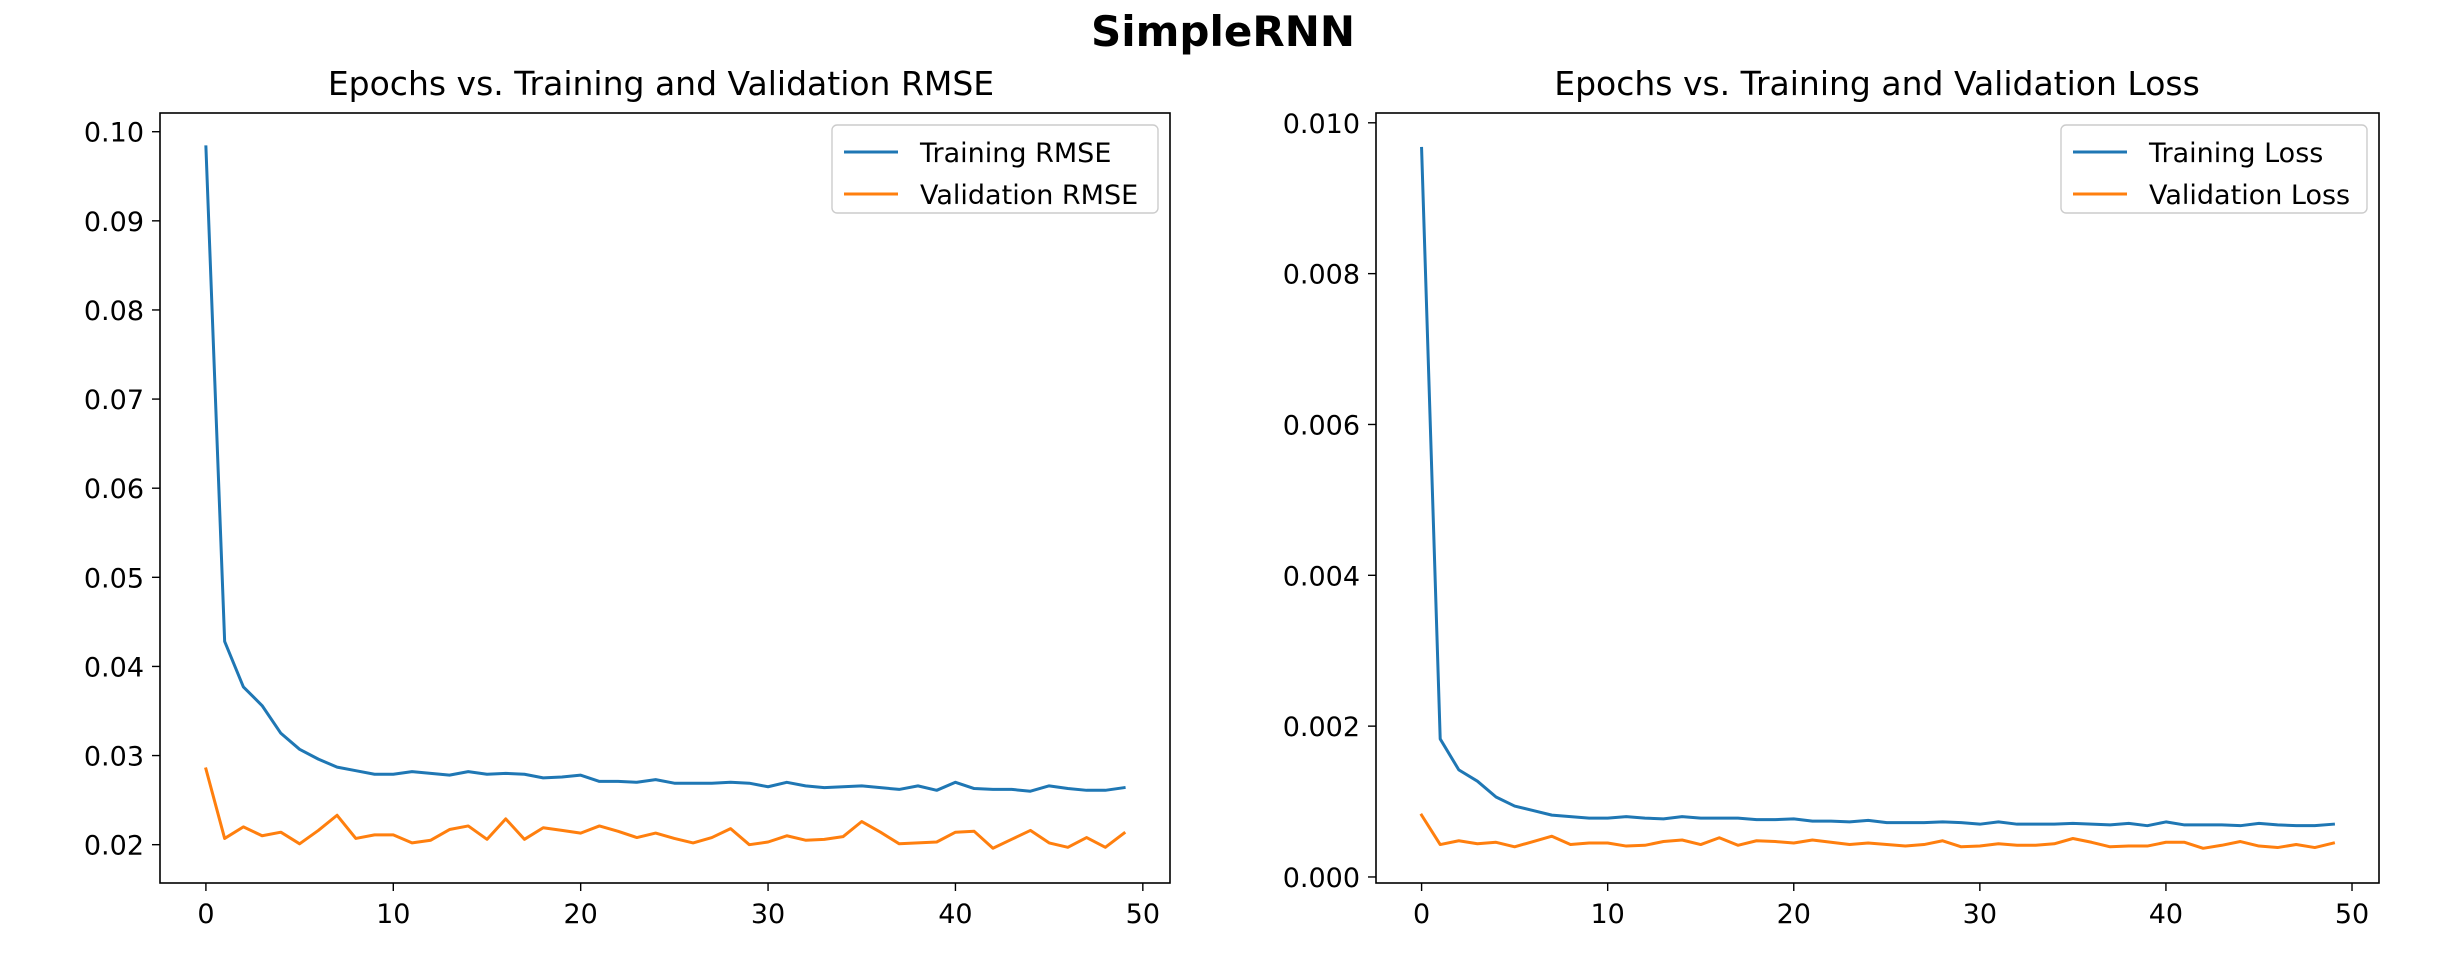 The image size is (2446, 968). Describe the element at coordinates (580, 914) in the screenshot. I see `rmse-x-tick-label: 20` at that location.